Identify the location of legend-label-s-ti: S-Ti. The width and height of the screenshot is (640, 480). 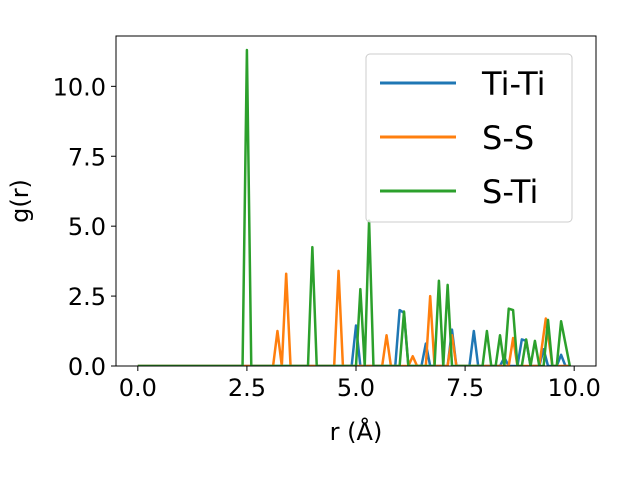
(510, 192).